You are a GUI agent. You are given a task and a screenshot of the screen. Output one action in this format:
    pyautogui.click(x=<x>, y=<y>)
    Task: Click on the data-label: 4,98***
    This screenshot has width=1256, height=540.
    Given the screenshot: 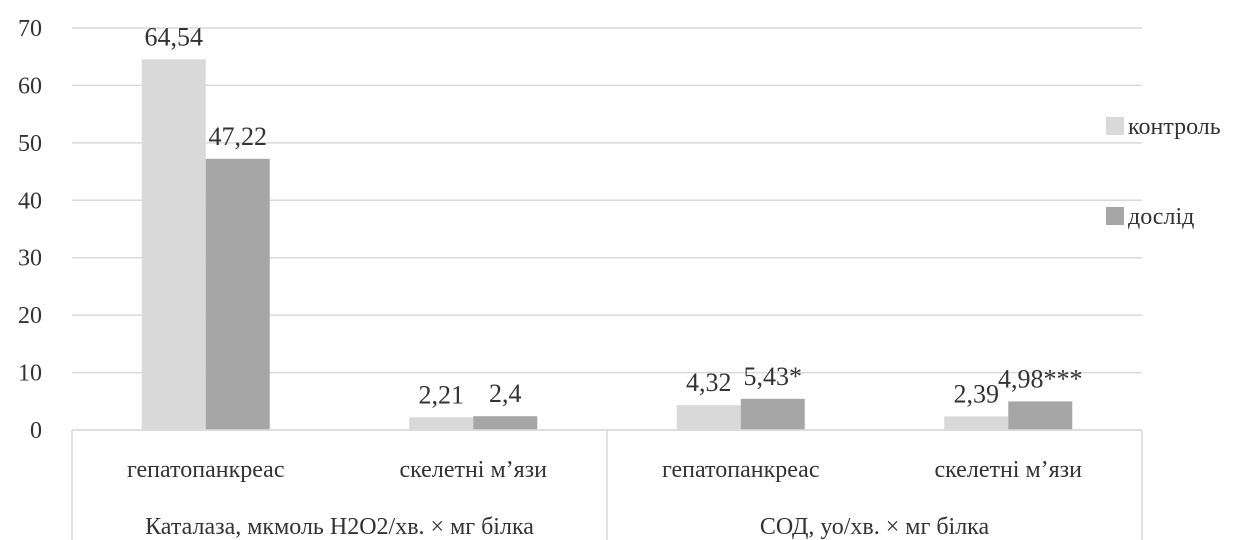 What is the action you would take?
    pyautogui.click(x=1040, y=378)
    